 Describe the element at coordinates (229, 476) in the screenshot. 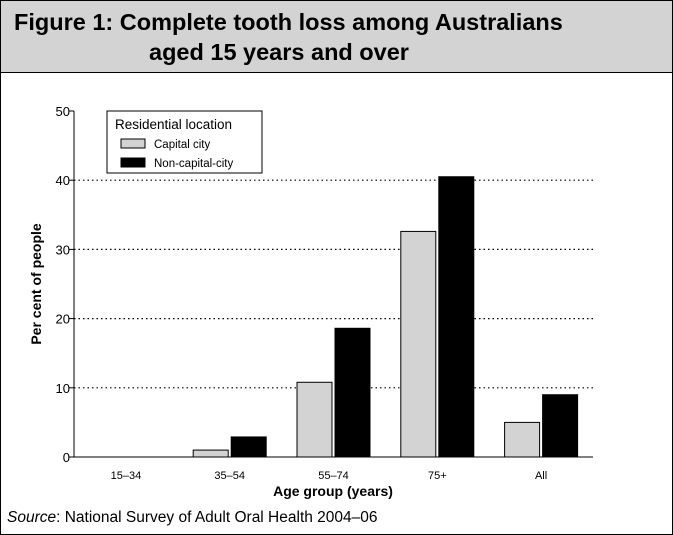

I see `x-tick-label: 35–54` at that location.